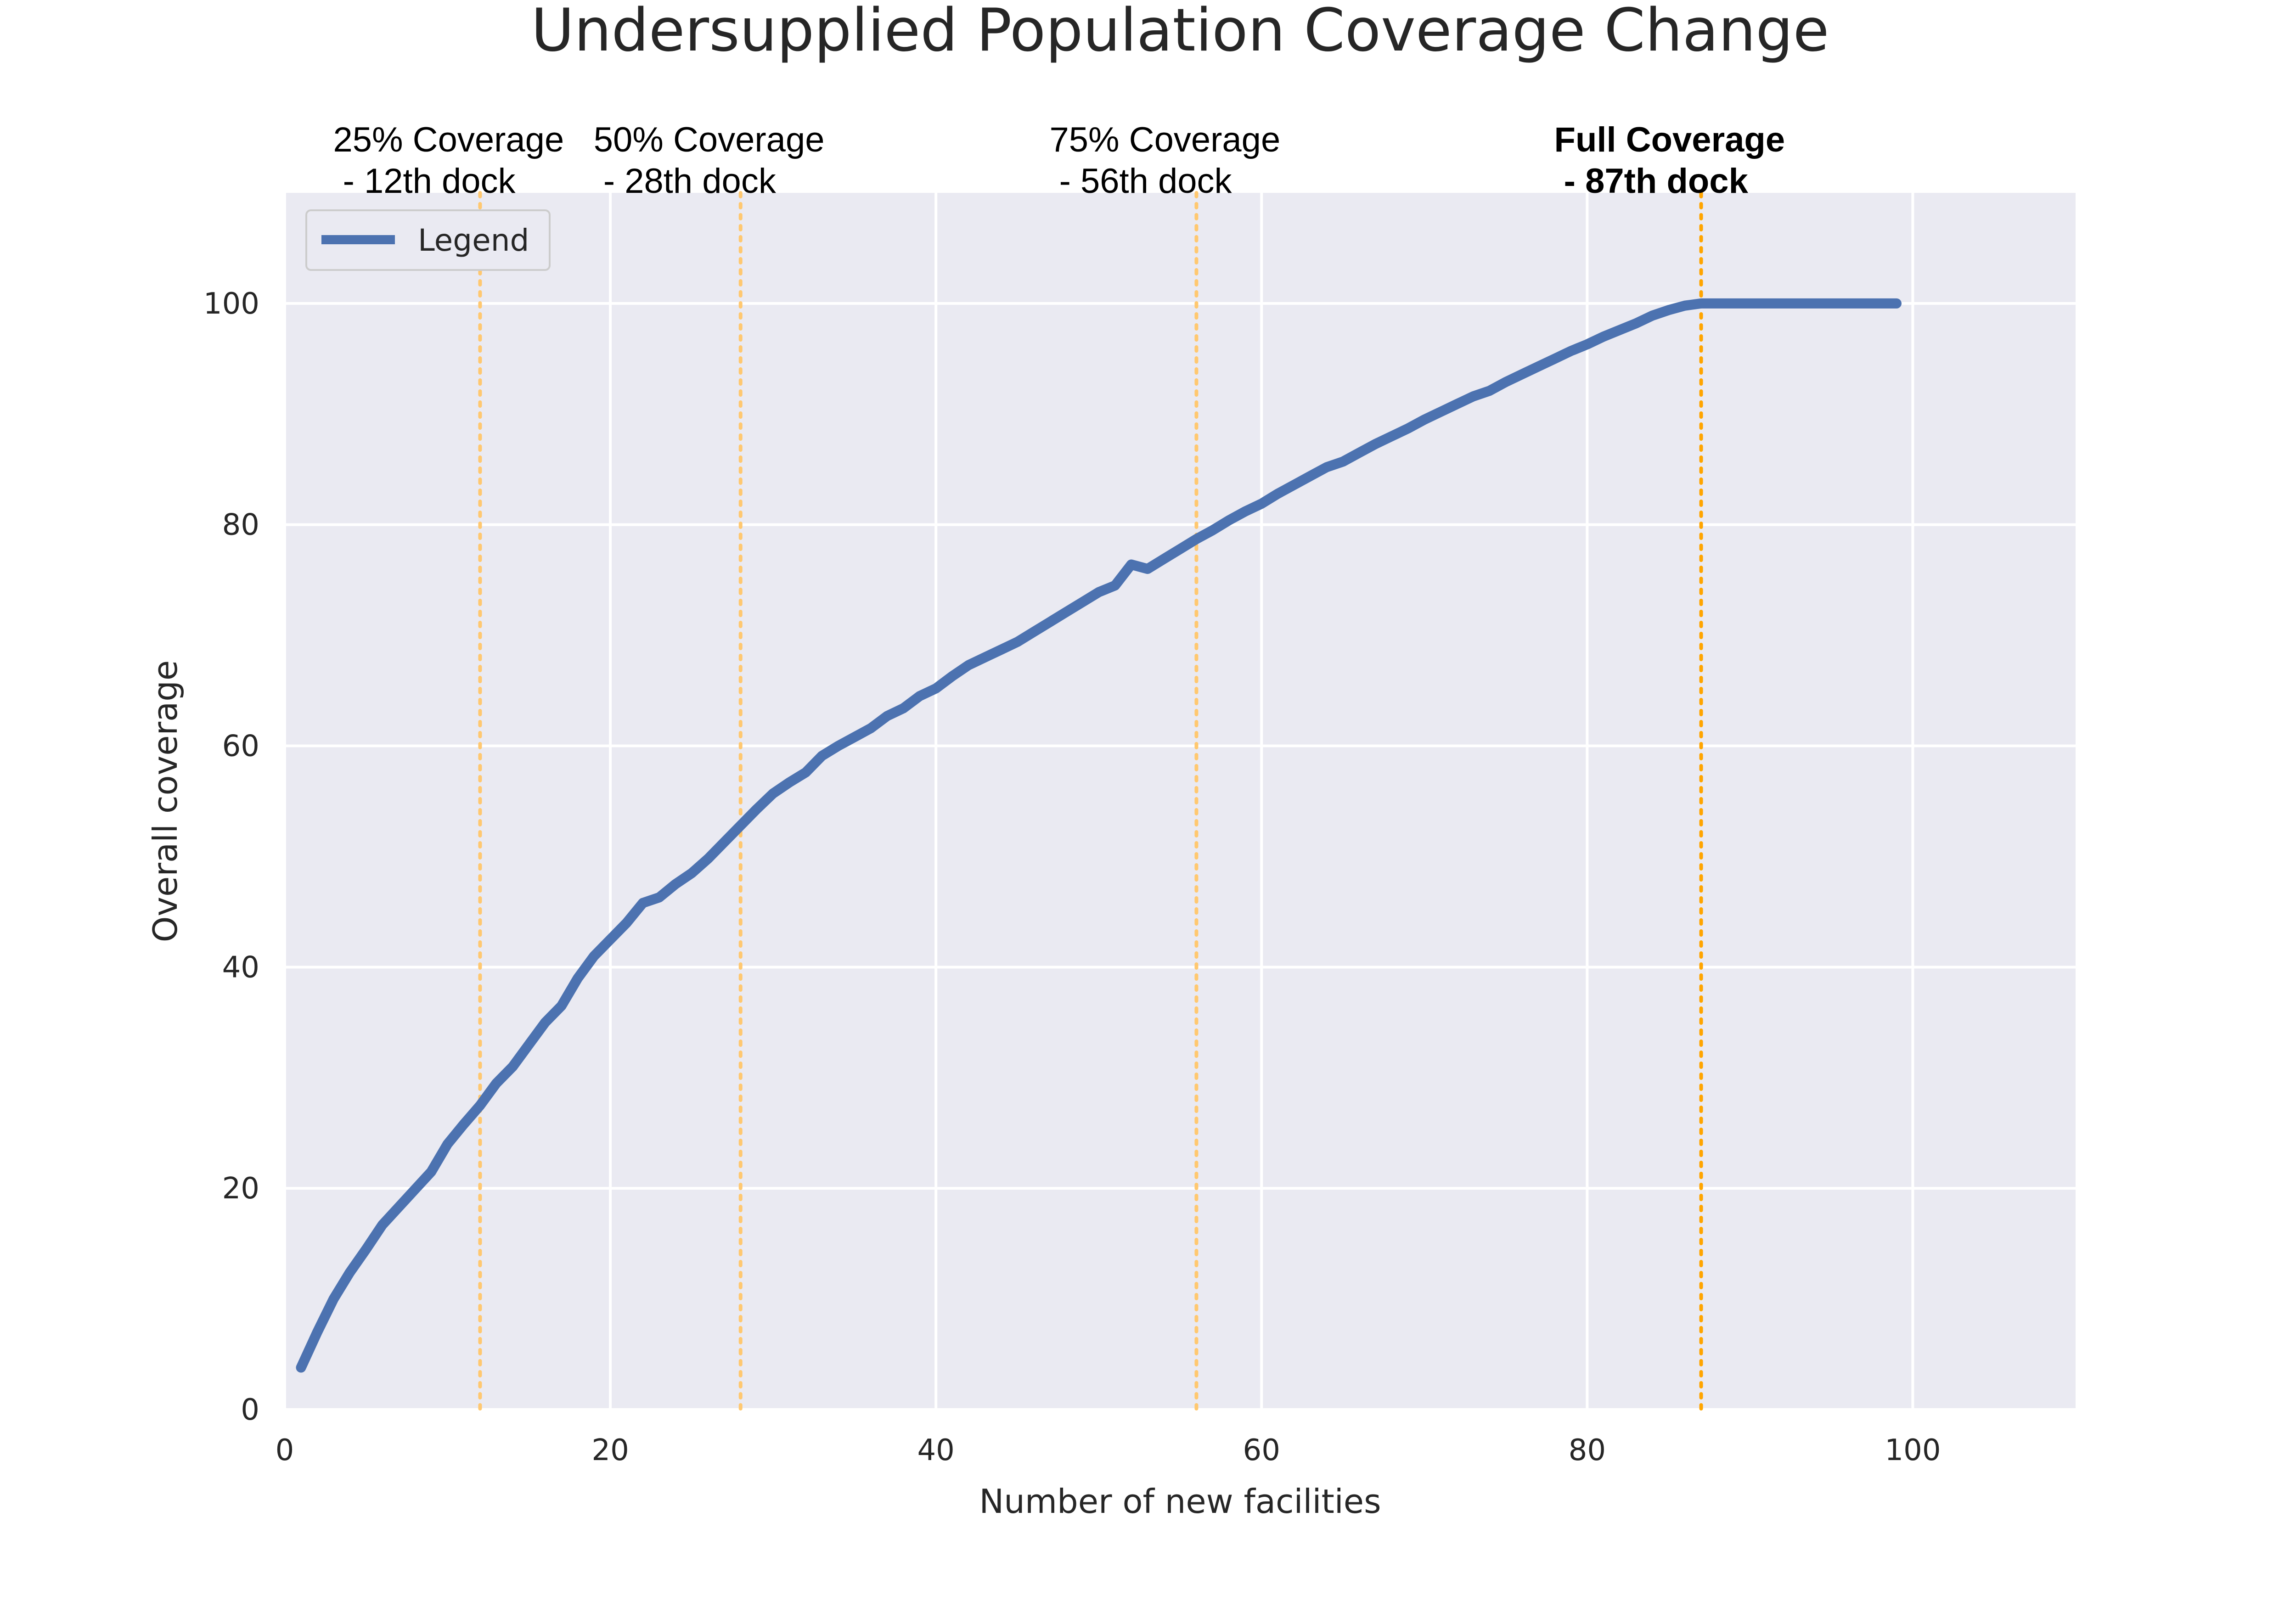 Image resolution: width=2296 pixels, height=1607 pixels. What do you see at coordinates (1261, 1450) in the screenshot?
I see `x-tick-label: 60` at bounding box center [1261, 1450].